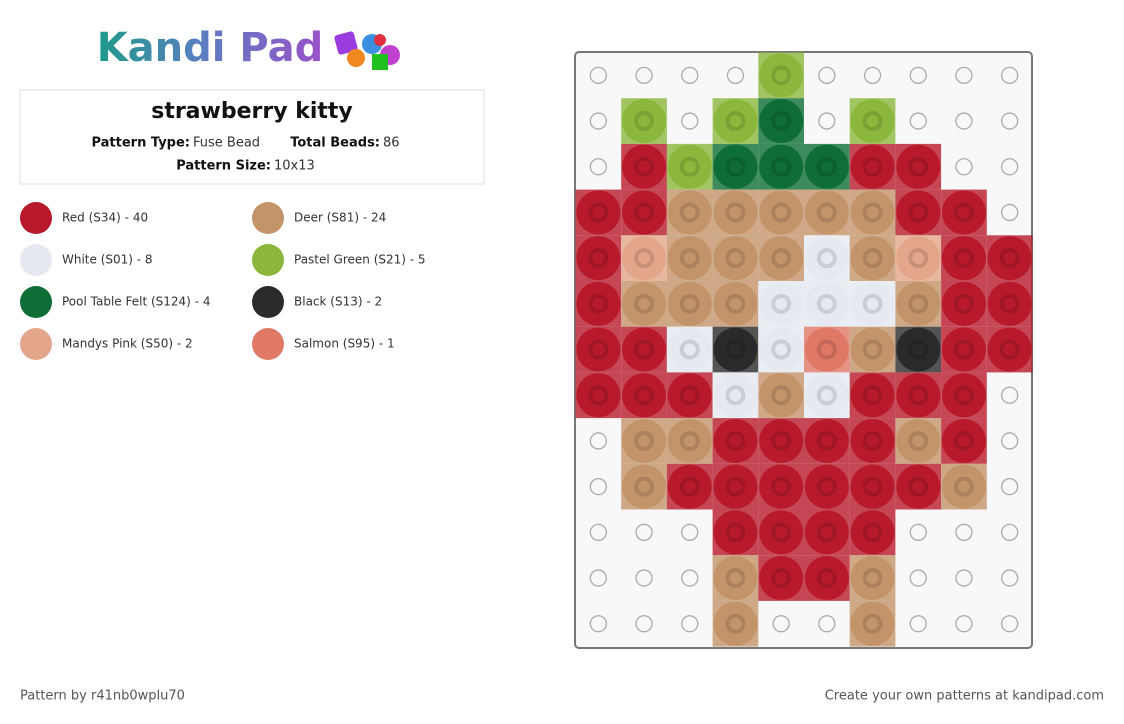  Describe the element at coordinates (391, 143) in the screenshot. I see `beads-value: 86` at that location.